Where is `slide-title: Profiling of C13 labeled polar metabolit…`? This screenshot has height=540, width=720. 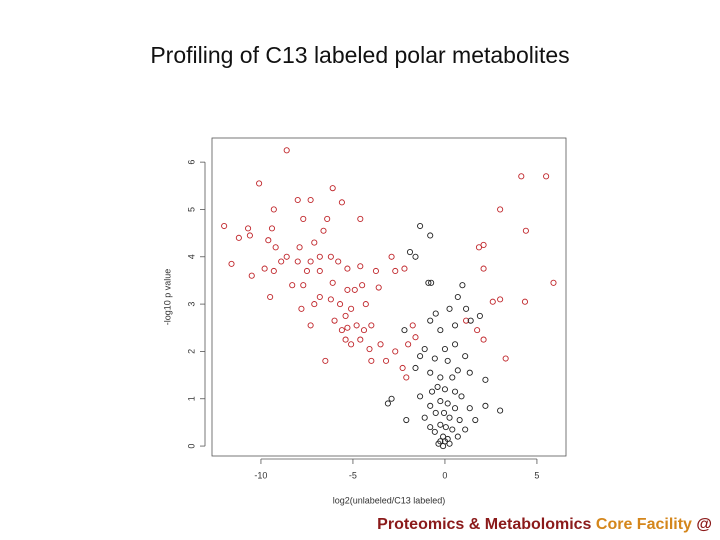 slide-title: Profiling of C13 labeled polar metabolit… is located at coordinates (360, 55).